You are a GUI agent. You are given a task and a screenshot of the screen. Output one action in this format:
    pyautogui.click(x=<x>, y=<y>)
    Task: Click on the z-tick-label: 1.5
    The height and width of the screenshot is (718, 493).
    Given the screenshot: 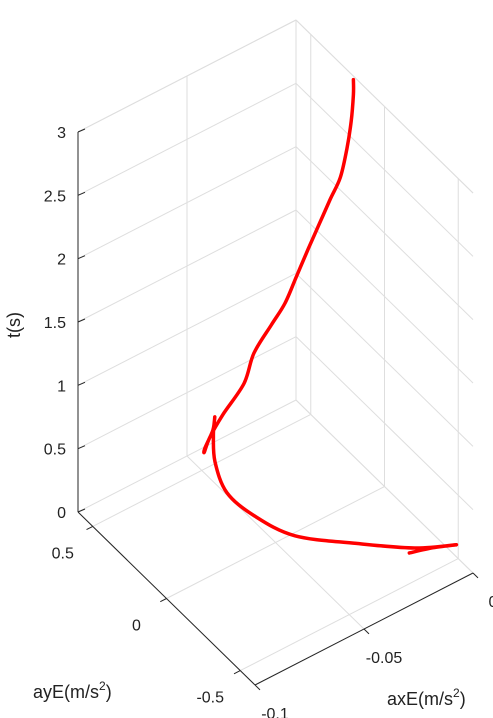 What is the action you would take?
    pyautogui.click(x=55, y=323)
    